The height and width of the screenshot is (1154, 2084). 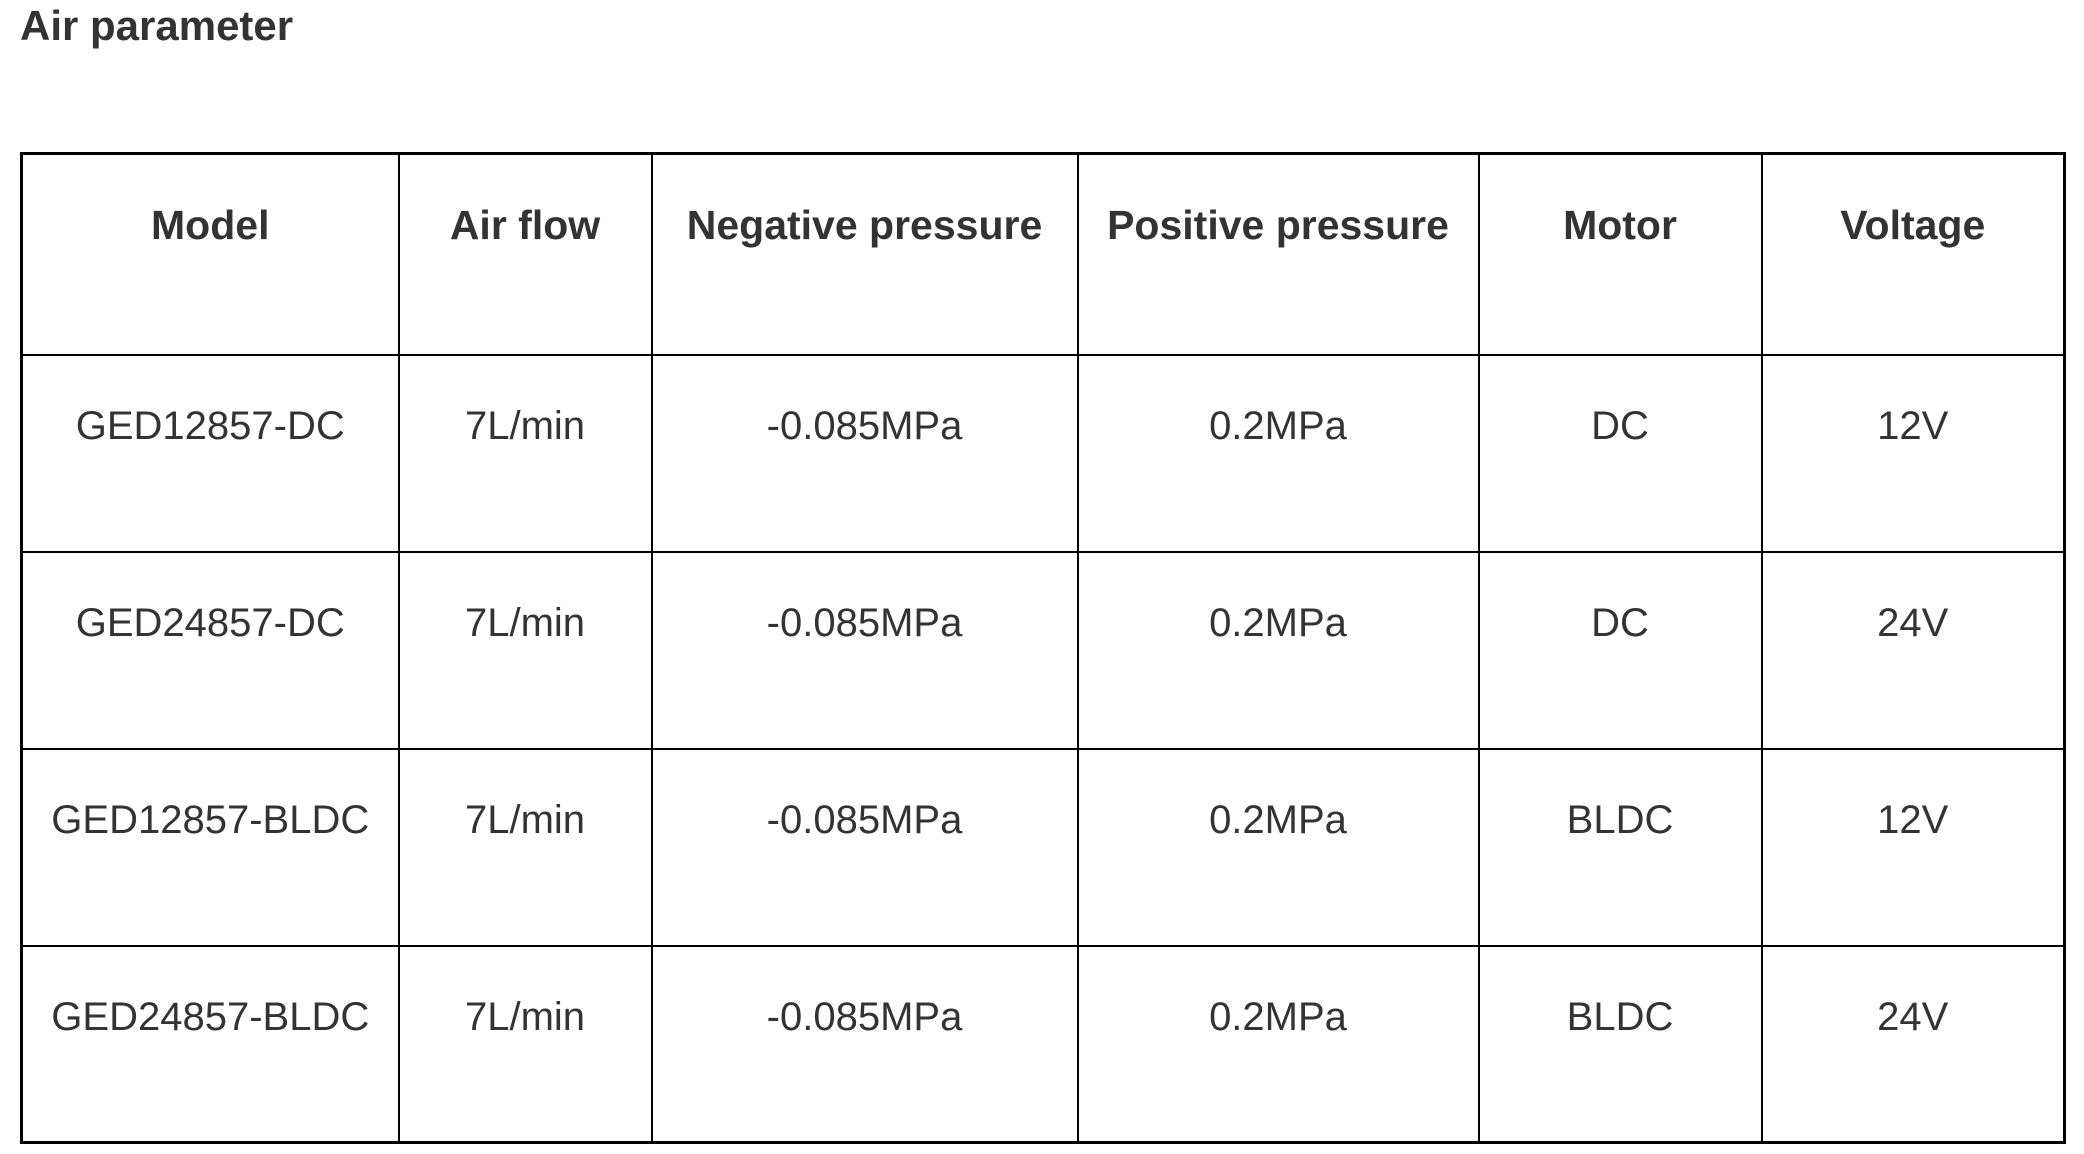 What do you see at coordinates (525, 254) in the screenshot?
I see `column-header-air-flow: Air flow` at bounding box center [525, 254].